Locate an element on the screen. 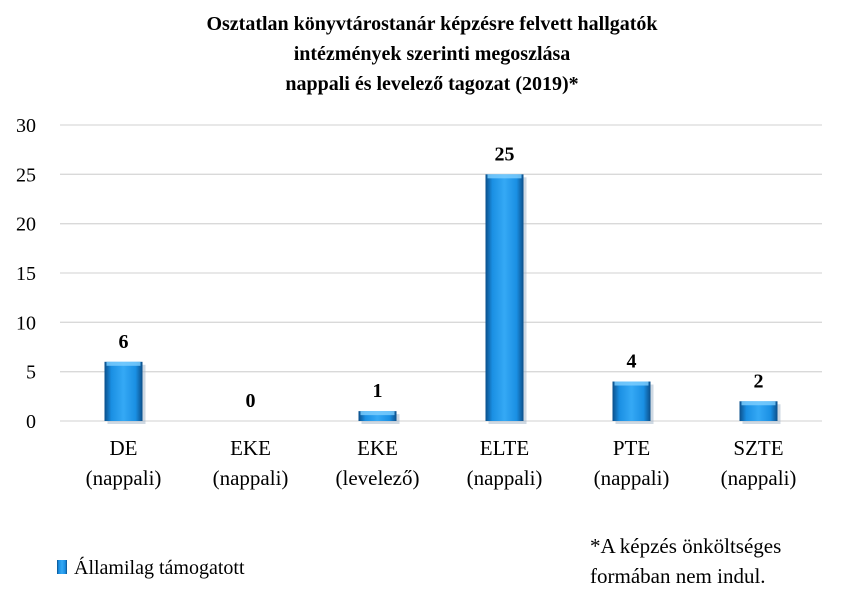 The width and height of the screenshot is (867, 594). x-category-label: PTE is located at coordinates (631, 448).